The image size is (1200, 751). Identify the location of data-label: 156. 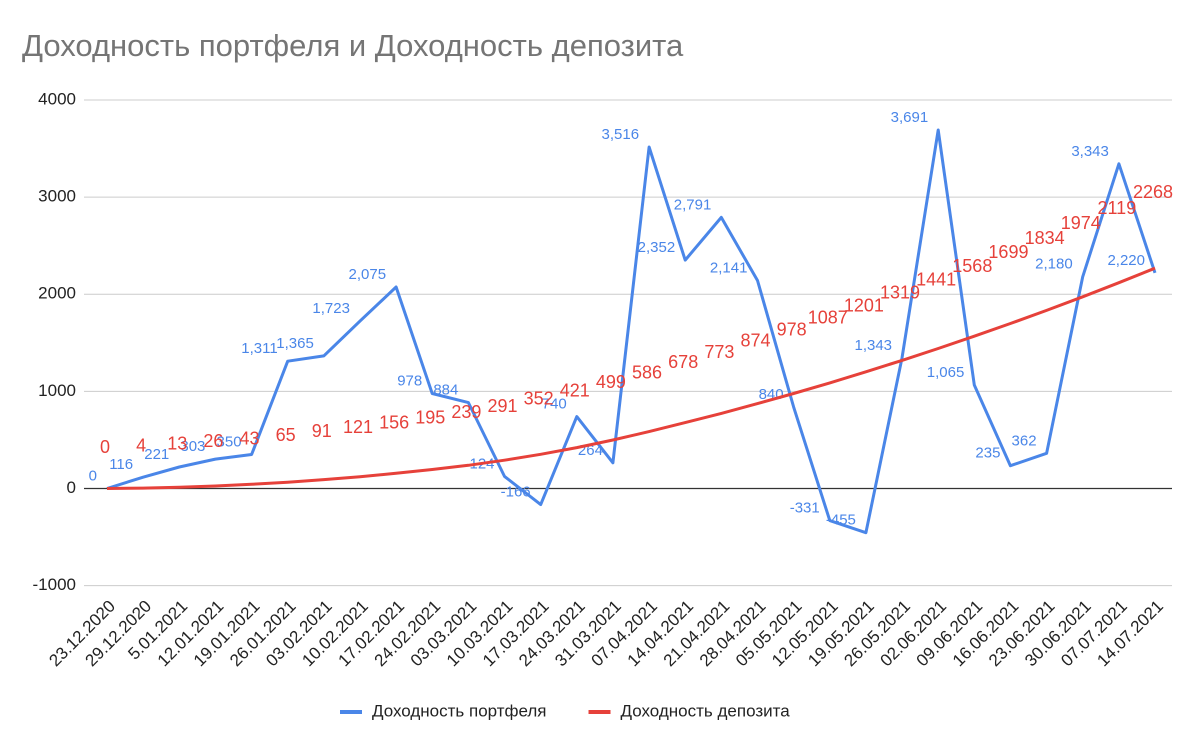
(394, 422).